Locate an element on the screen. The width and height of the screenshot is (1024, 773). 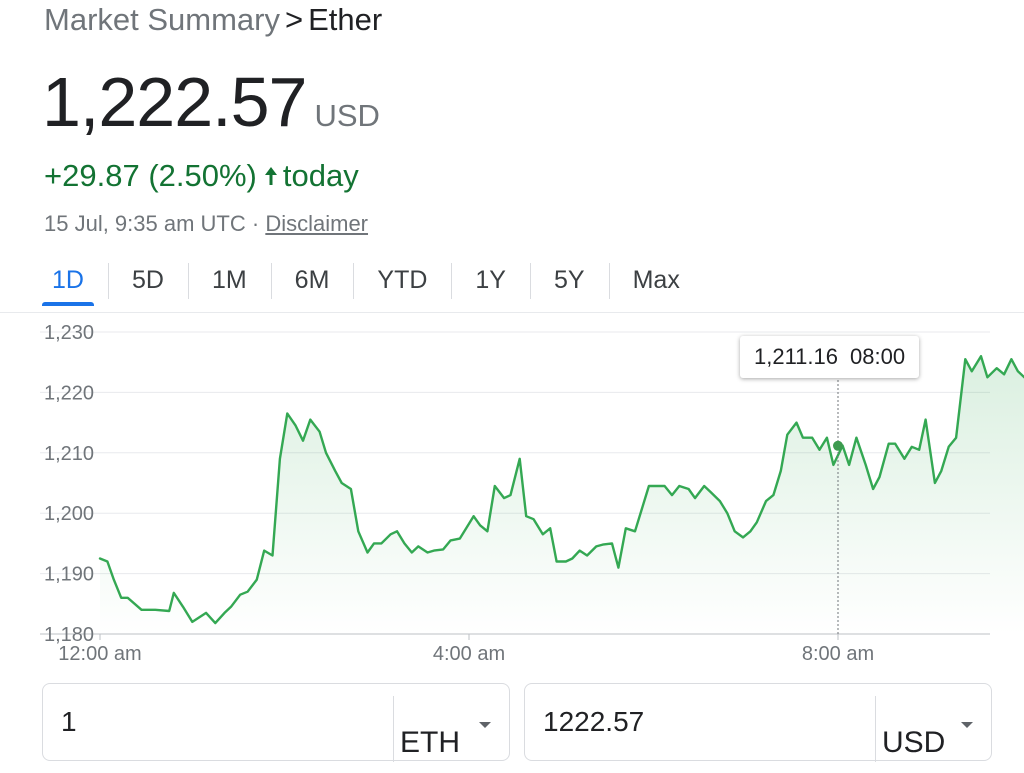
tooltip-time: 08:00 is located at coordinates (878, 356).